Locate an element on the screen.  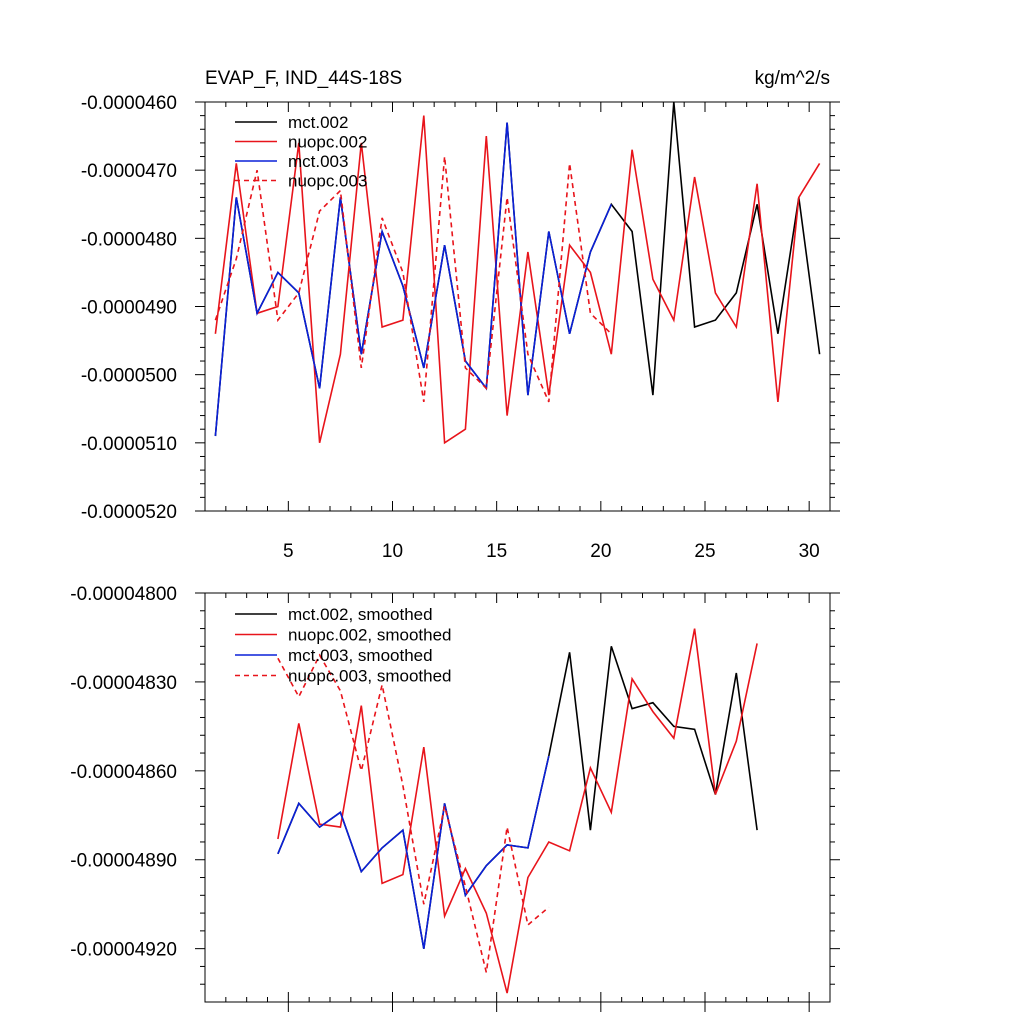
legend-label: nuopc.003 is located at coordinates (327, 181).